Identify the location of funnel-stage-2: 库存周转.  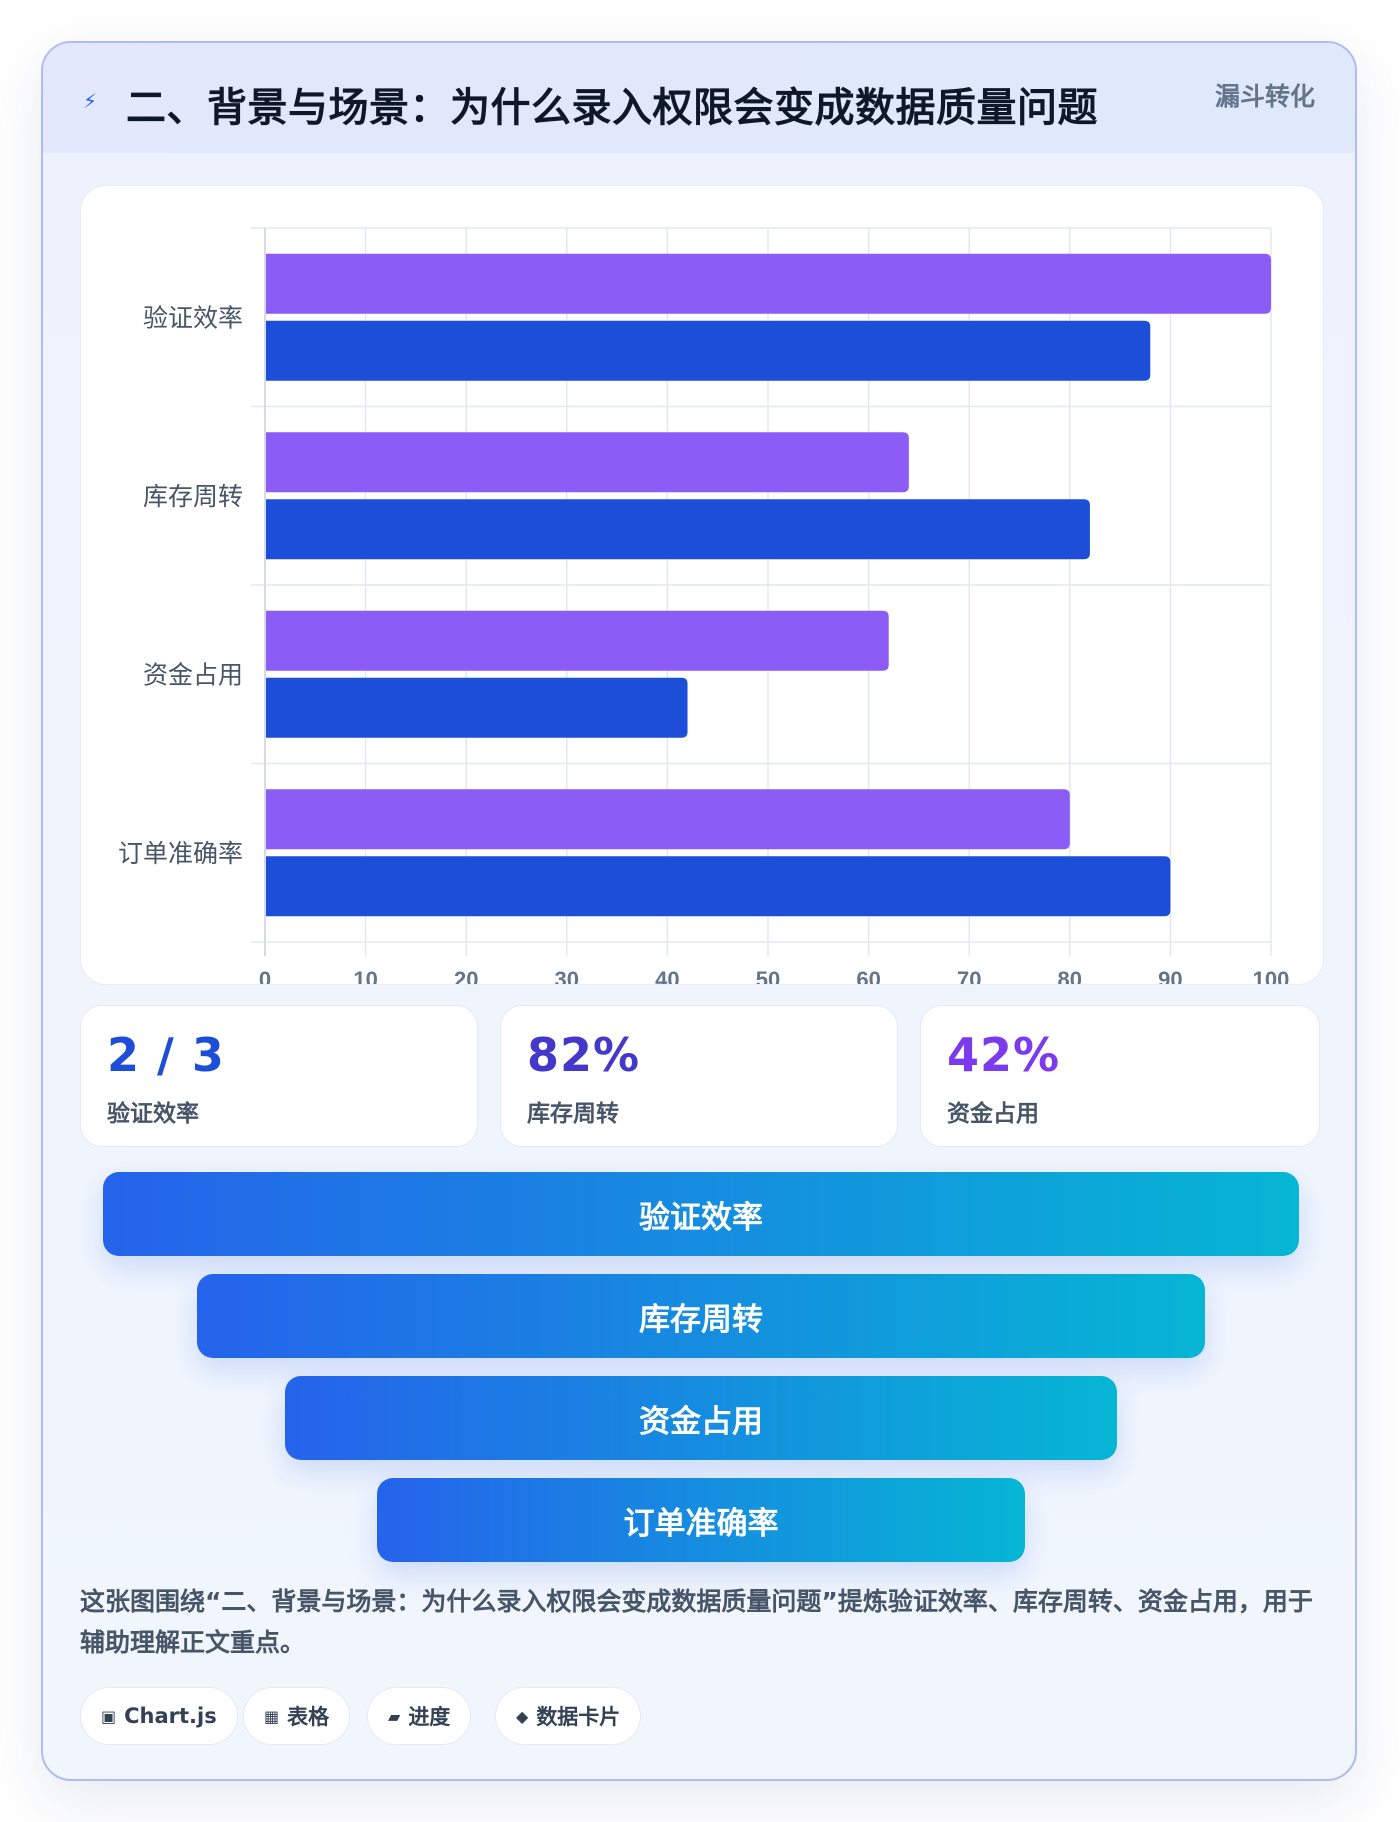
(701, 1316).